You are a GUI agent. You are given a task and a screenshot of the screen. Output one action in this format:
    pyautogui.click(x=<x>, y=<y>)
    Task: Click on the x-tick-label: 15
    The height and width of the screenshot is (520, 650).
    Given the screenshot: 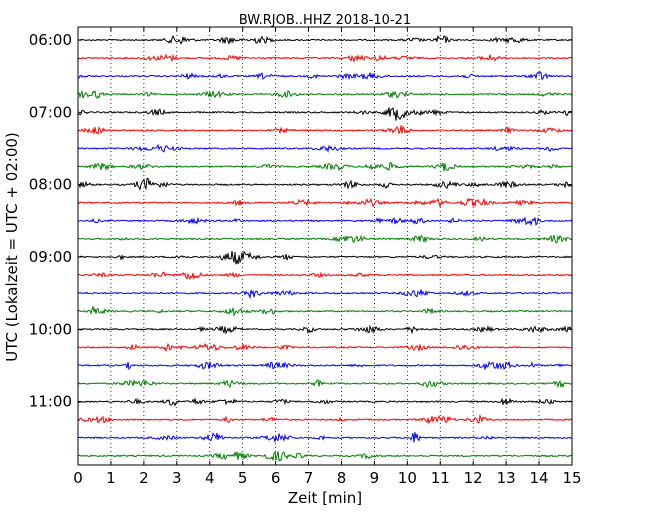 What is the action you would take?
    pyautogui.click(x=571, y=478)
    